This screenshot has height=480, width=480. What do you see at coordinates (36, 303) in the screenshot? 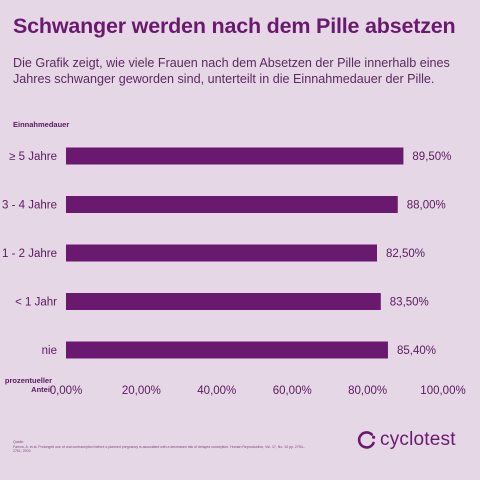
I see `category-label: < 1 Jahr` at bounding box center [36, 303].